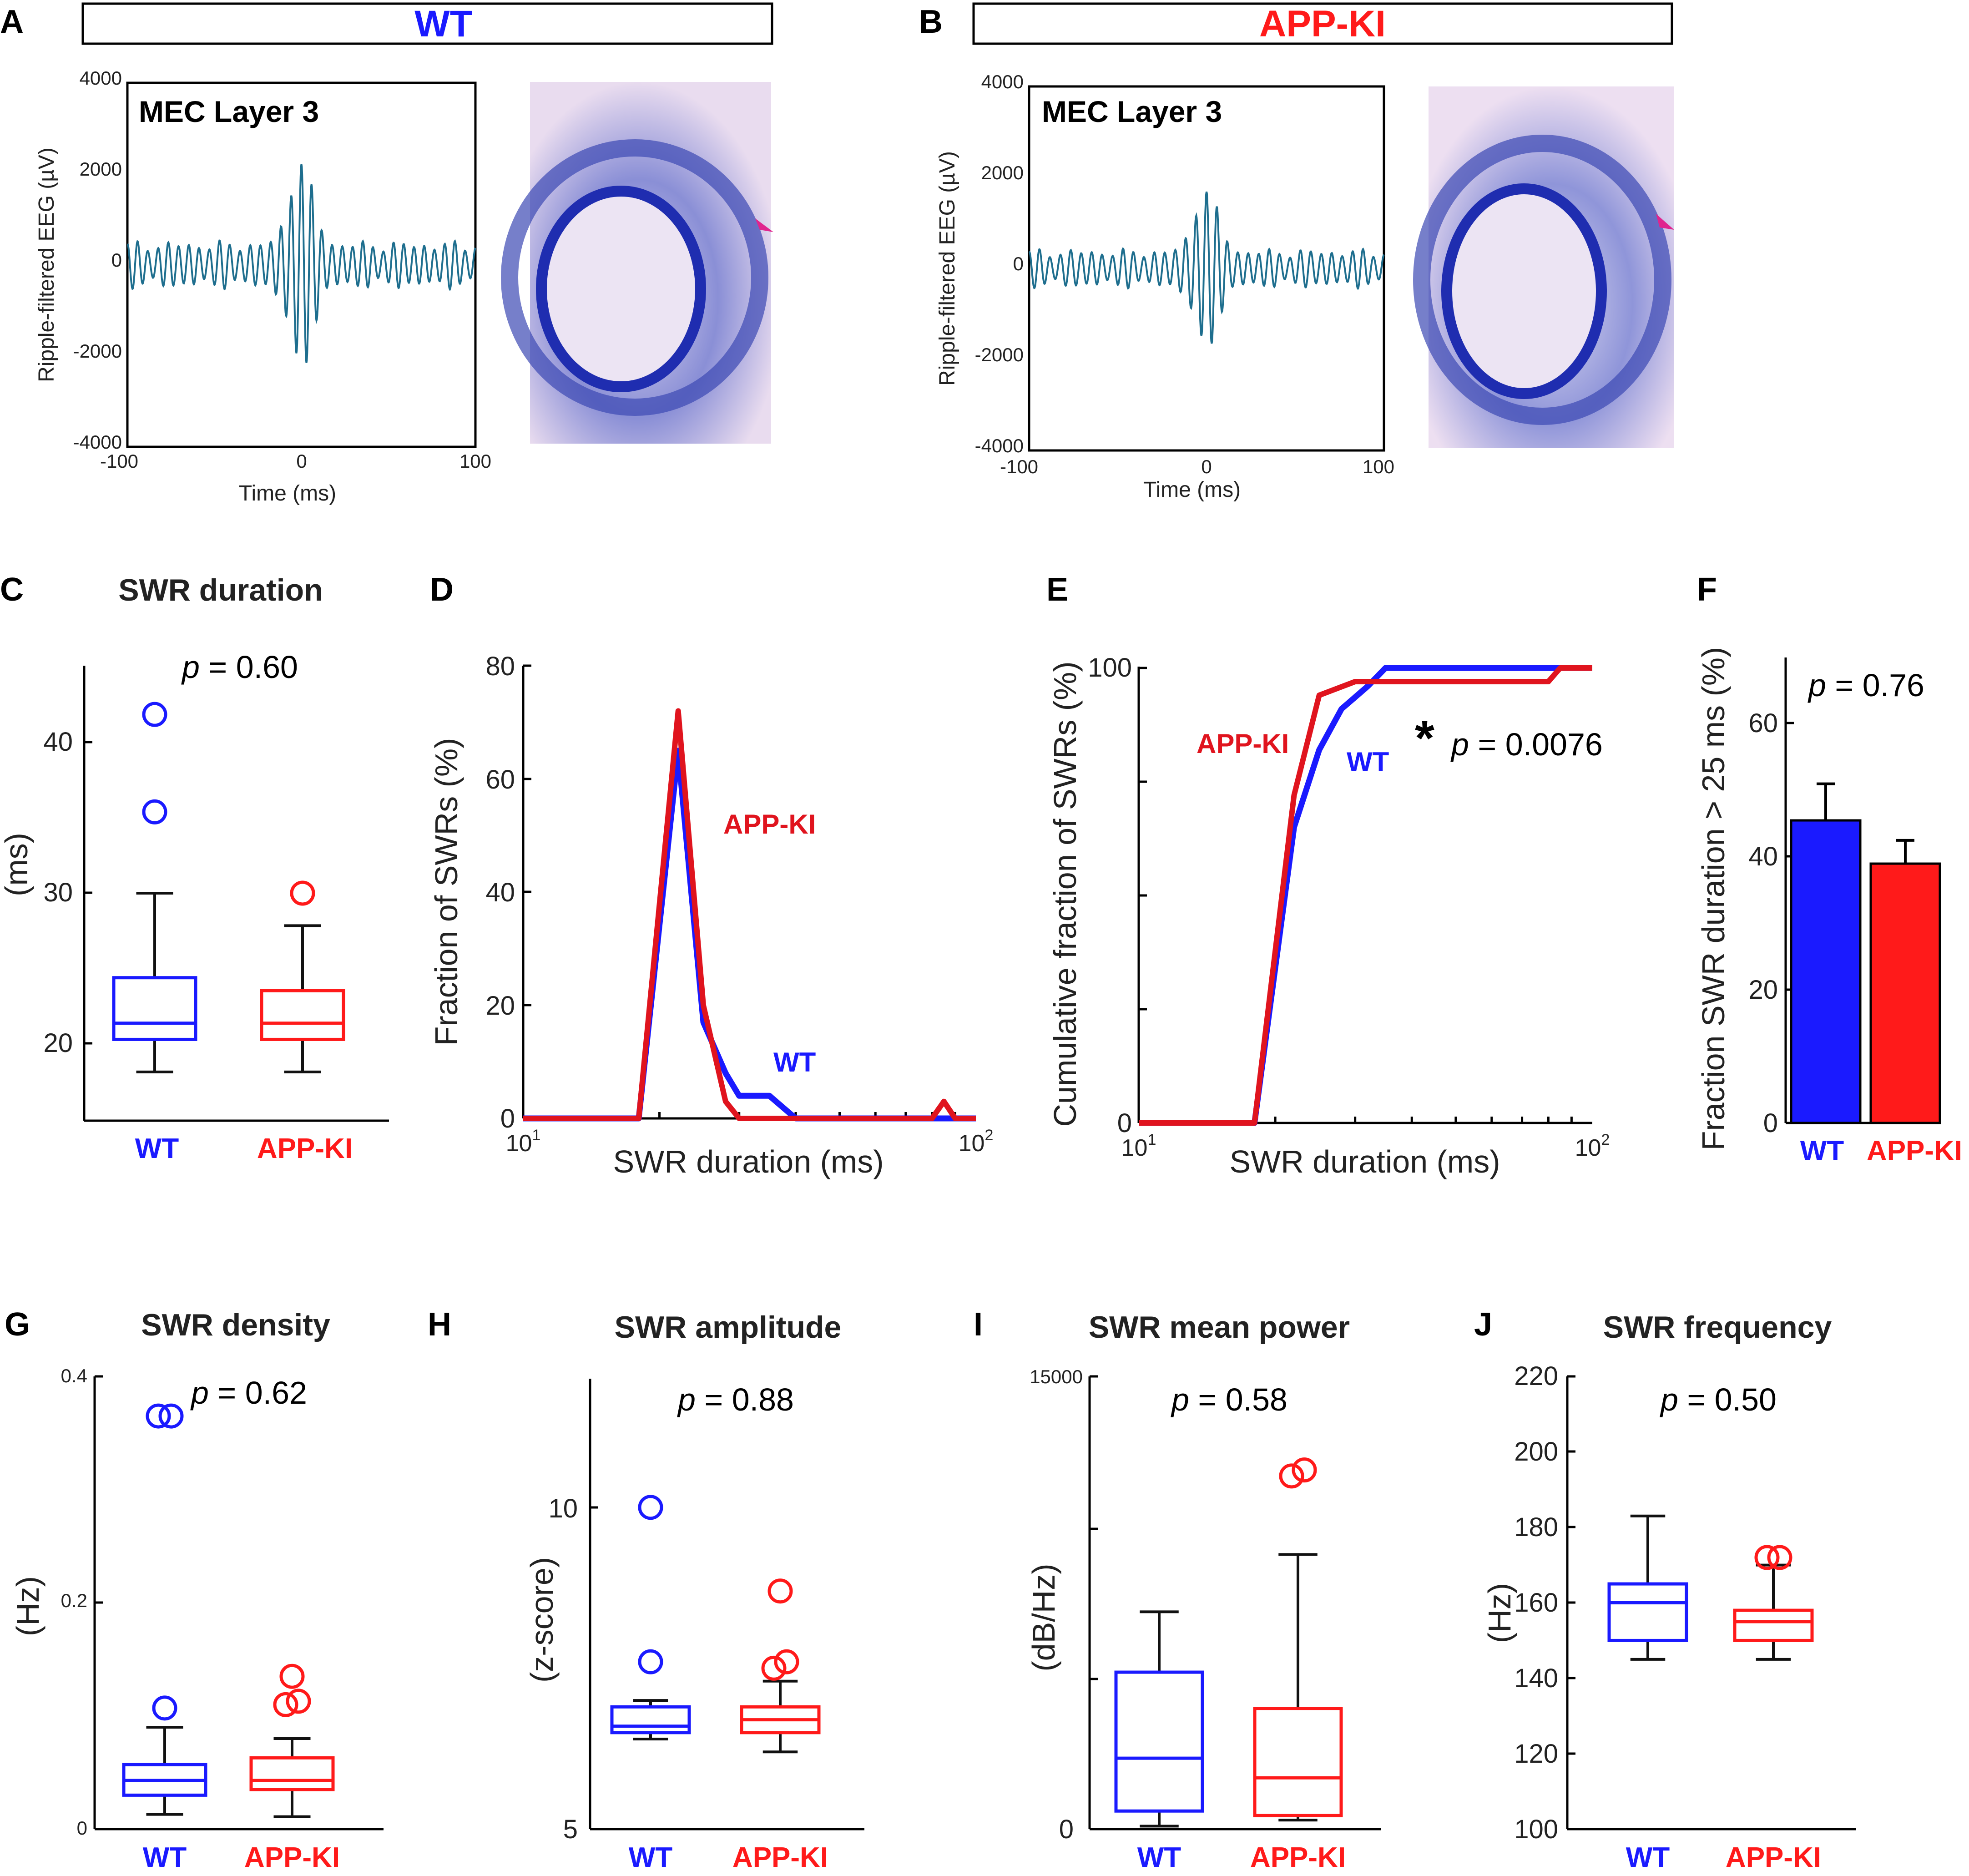 The image size is (1969, 1876). Describe the element at coordinates (58, 742) in the screenshot. I see `panel-c-ytick: 40` at that location.